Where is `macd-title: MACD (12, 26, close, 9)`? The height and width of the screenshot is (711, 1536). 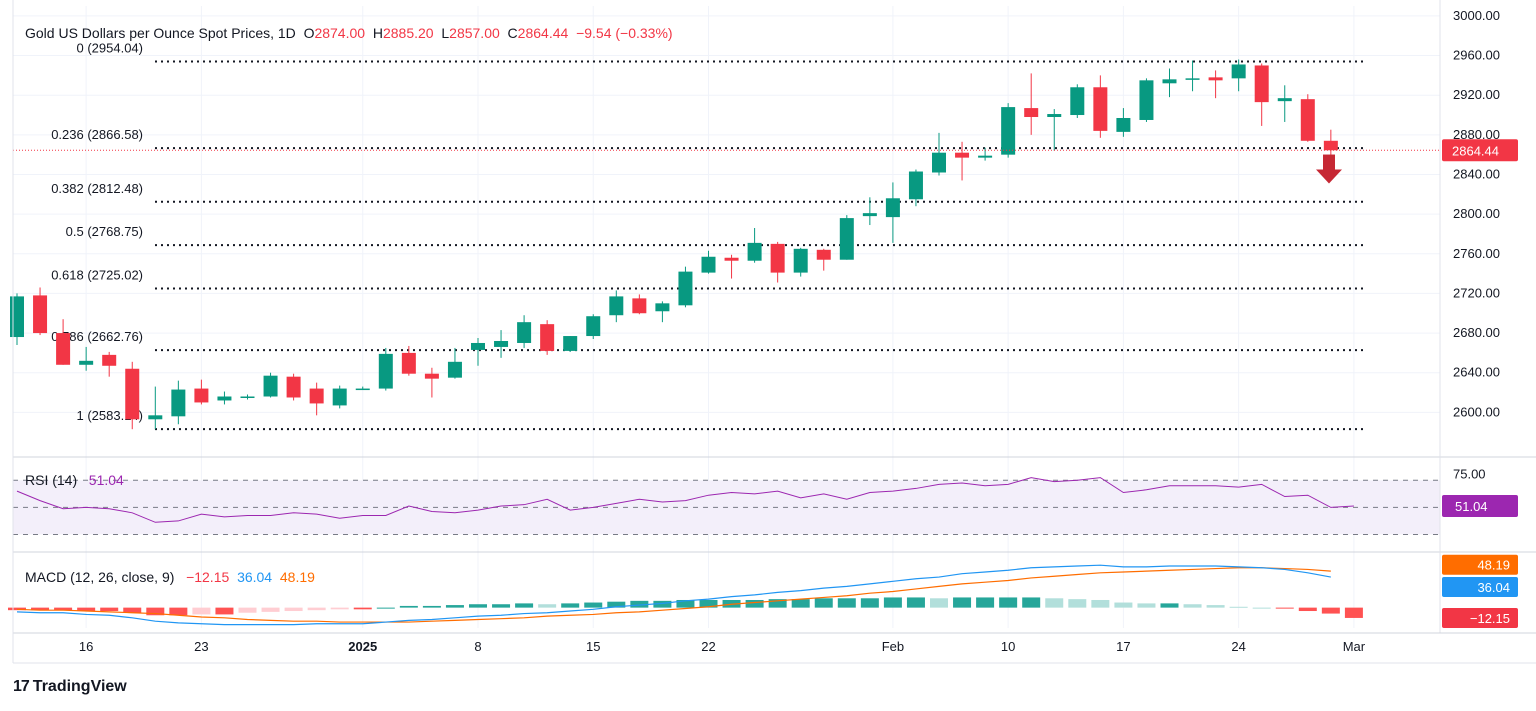
macd-title: MACD (12, 26, close, 9) is located at coordinates (100, 577).